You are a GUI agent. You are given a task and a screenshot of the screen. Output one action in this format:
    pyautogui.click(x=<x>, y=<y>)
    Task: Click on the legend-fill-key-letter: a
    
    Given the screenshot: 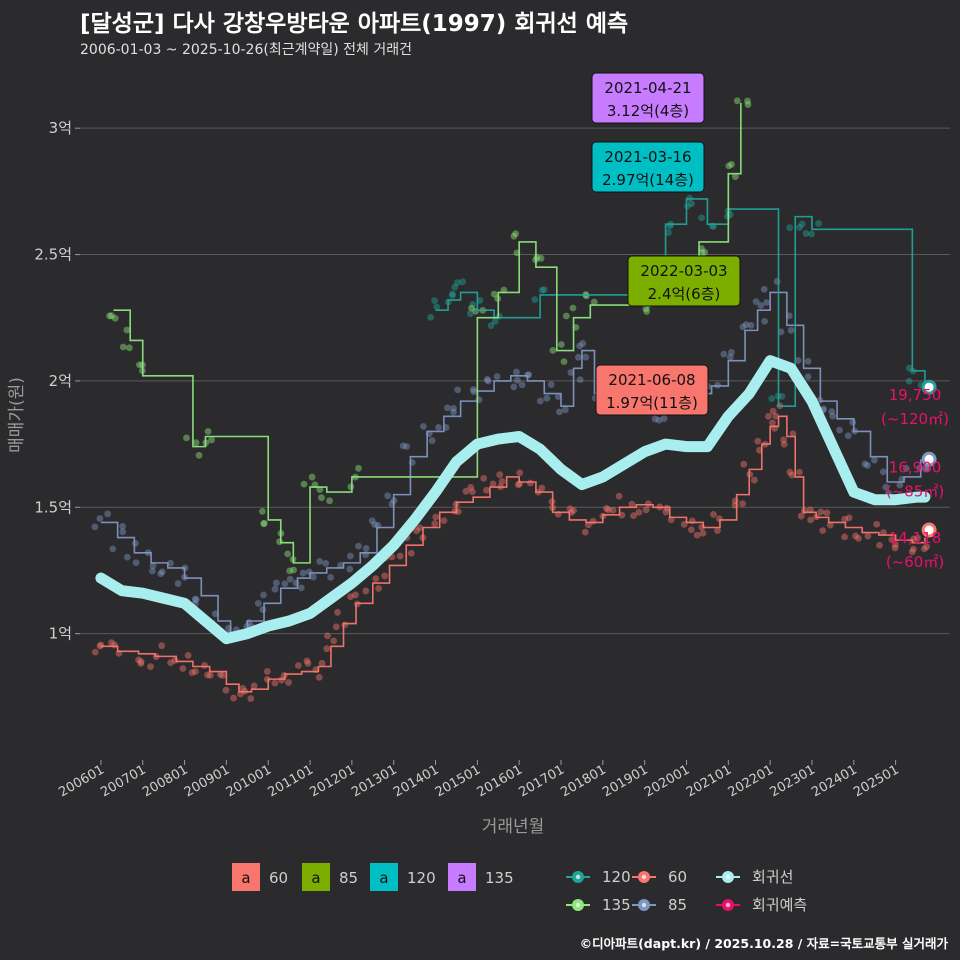 What is the action you would take?
    pyautogui.click(x=461, y=878)
    